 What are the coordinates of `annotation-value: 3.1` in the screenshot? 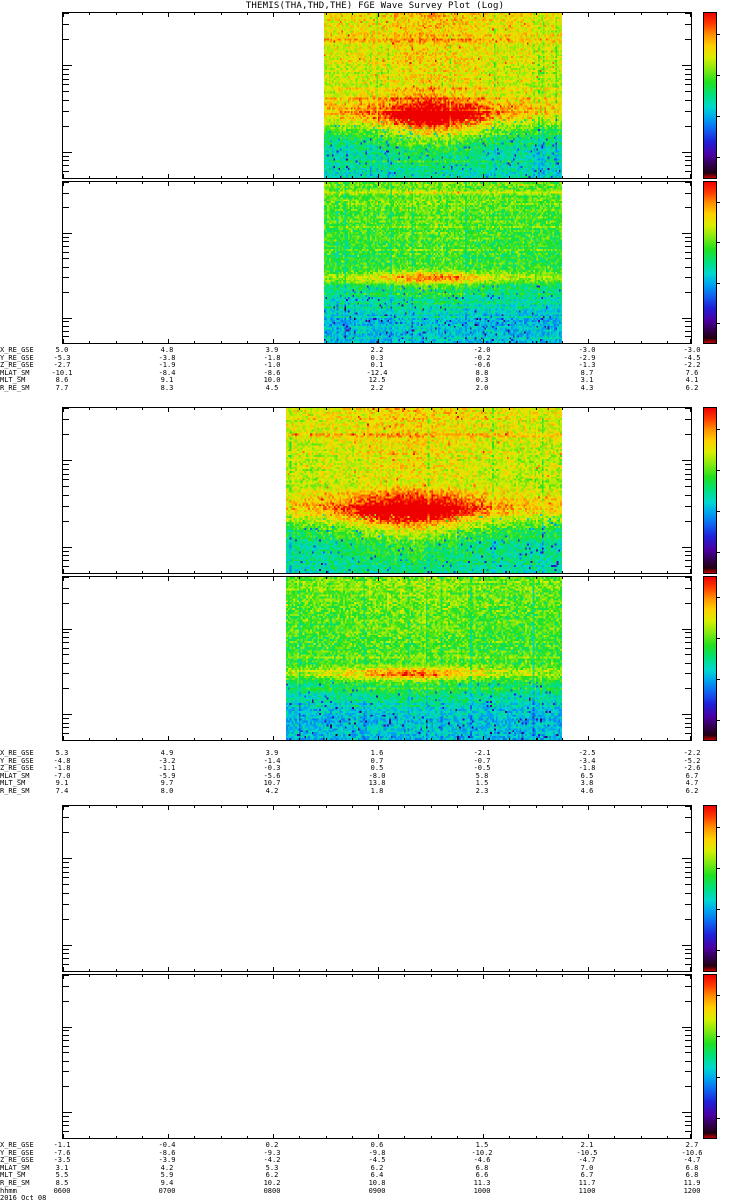 It's located at (587, 380).